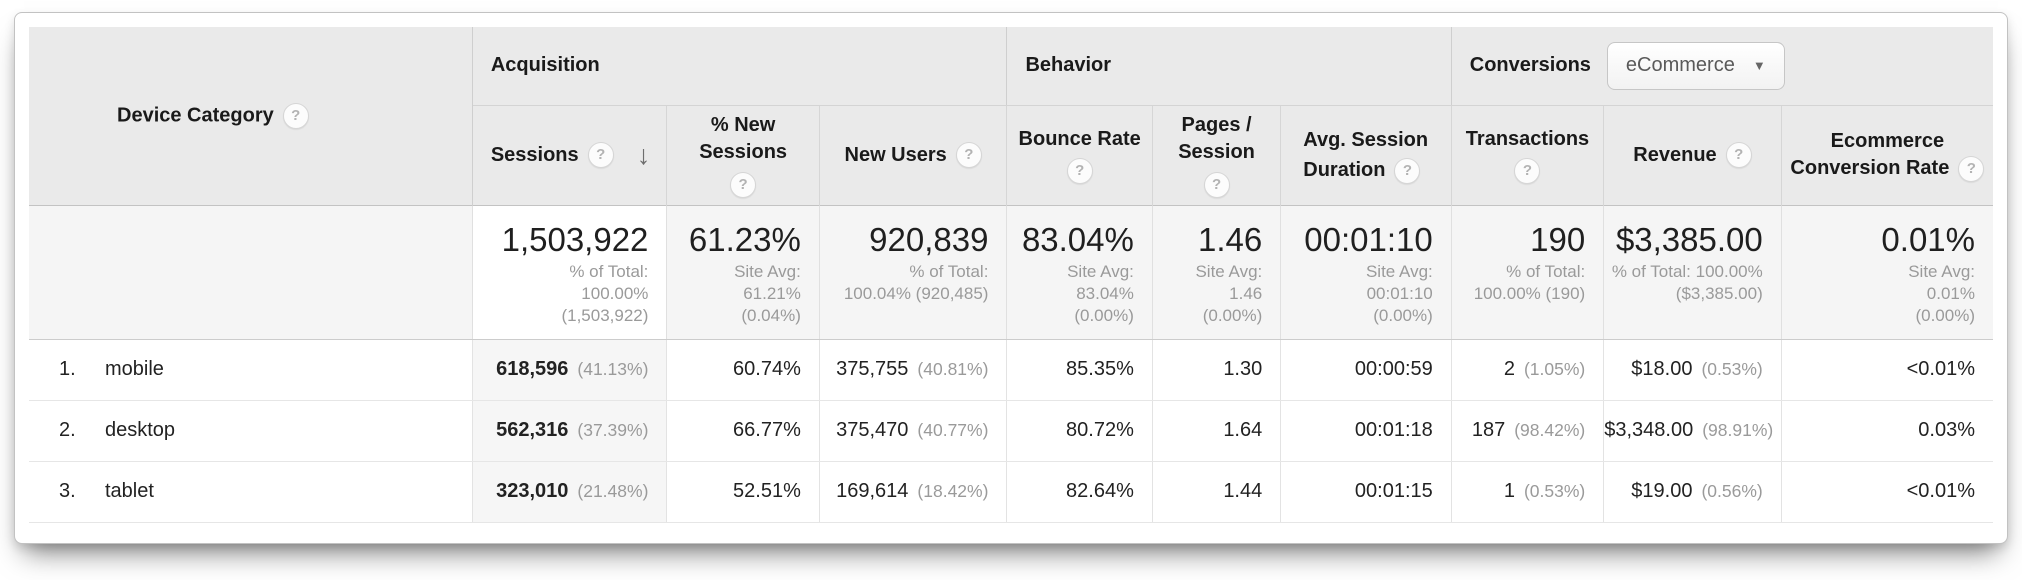 This screenshot has height=580, width=2022. Describe the element at coordinates (643, 154) in the screenshot. I see `sort-descending-icon: ↓` at that location.